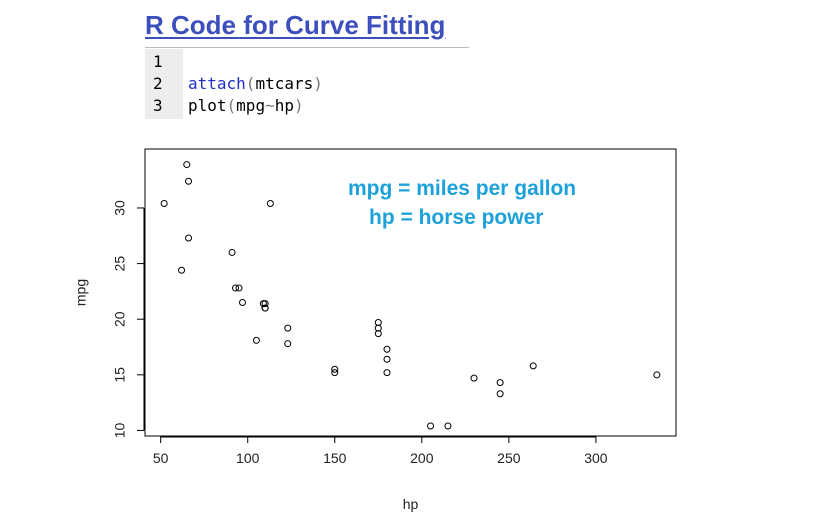 The image size is (833, 525). What do you see at coordinates (295, 25) in the screenshot?
I see `page-title: R Code for Curve Fitting` at bounding box center [295, 25].